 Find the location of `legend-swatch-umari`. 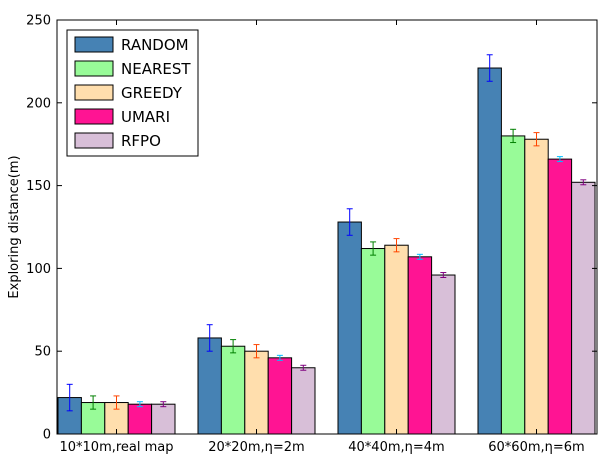

legend-swatch-umari is located at coordinates (94, 116).